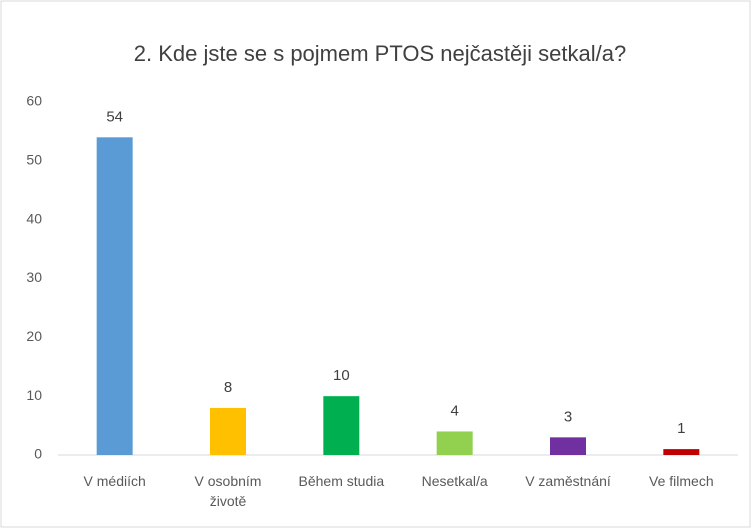 Image resolution: width=751 pixels, height=528 pixels. I want to click on data-label: 1, so click(681, 428).